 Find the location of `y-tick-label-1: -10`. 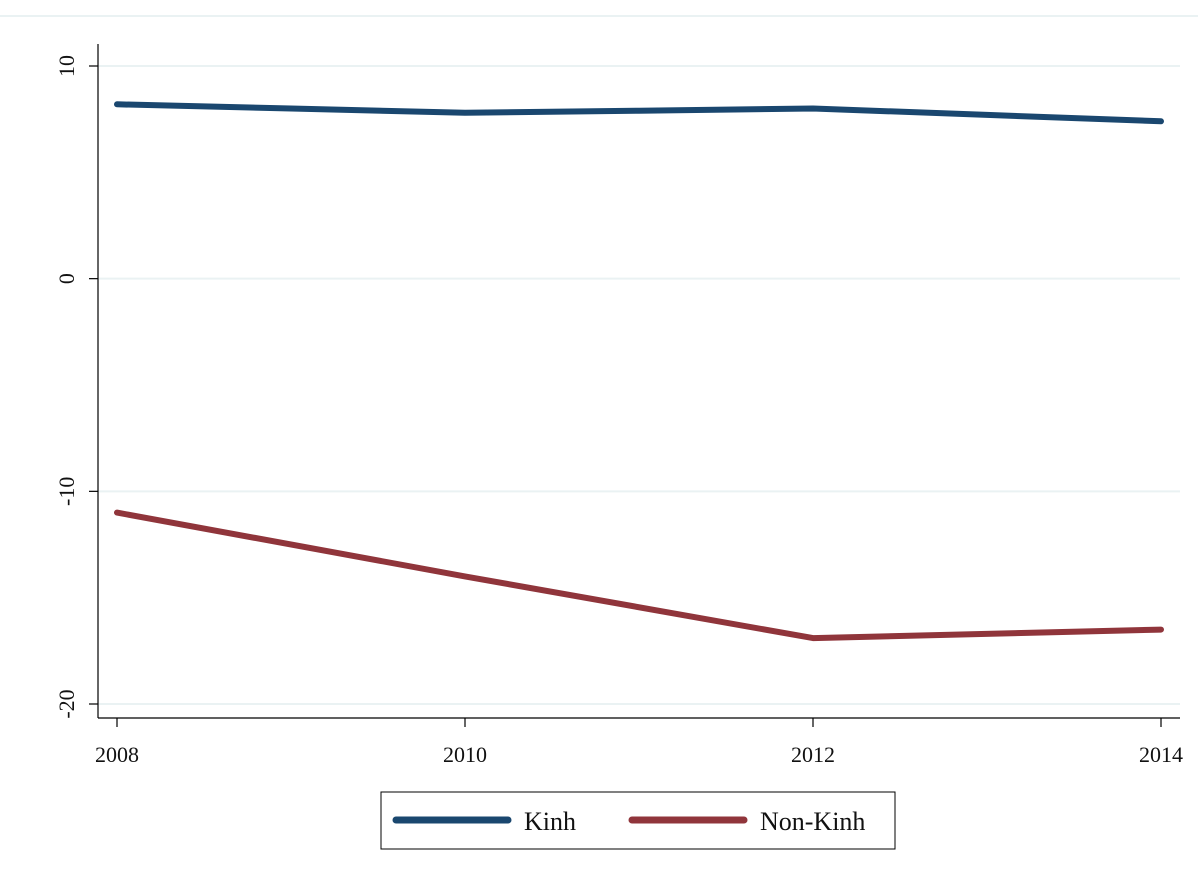

y-tick-label-1: -10 is located at coordinates (66, 491).